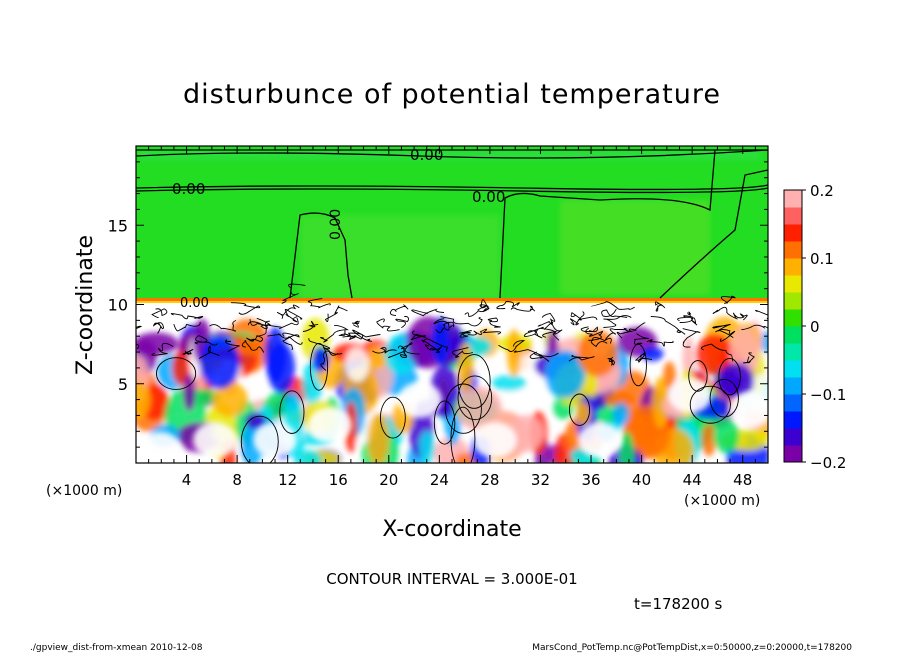 This screenshot has height=654, width=904. I want to click on x-tick-label: 8, so click(237, 480).